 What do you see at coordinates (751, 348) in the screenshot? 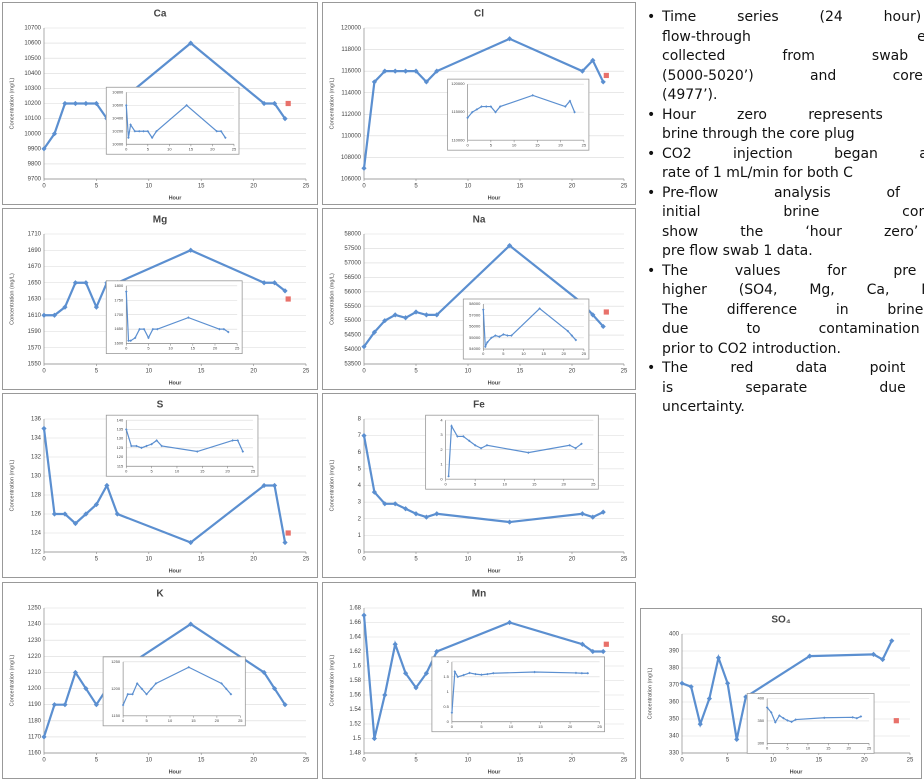
I see `bullet-line: prior to CO2 introduction.` at bounding box center [751, 348].